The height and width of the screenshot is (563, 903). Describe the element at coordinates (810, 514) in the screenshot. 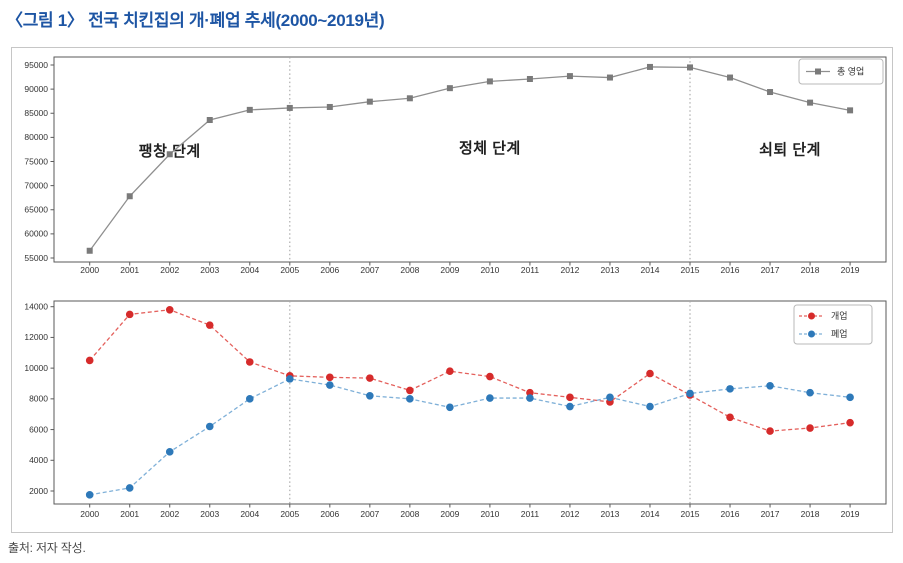

I see `x-tick-label: 2018` at that location.